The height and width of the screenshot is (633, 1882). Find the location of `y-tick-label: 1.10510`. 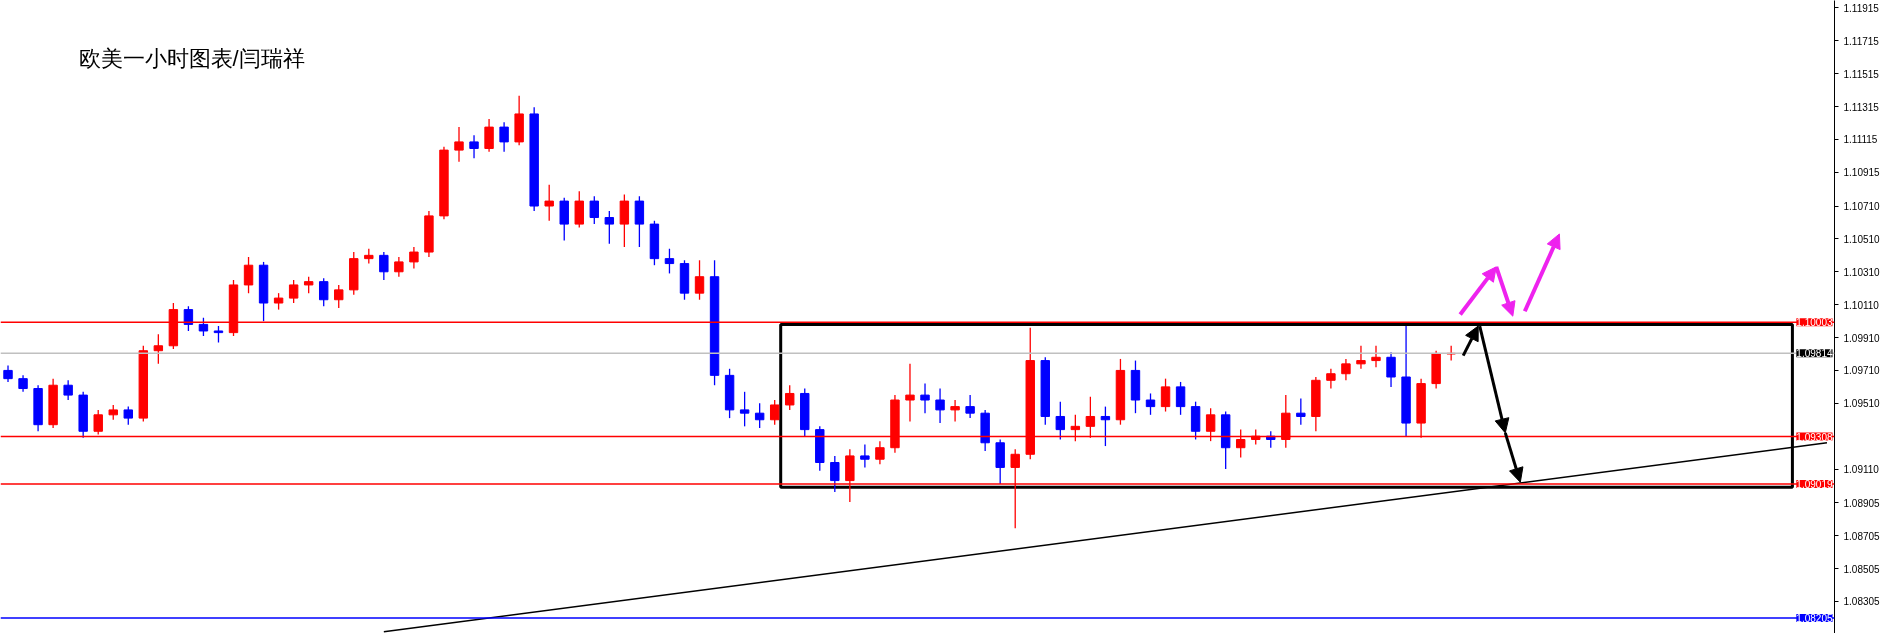

y-tick-label: 1.10510 is located at coordinates (1862, 239).